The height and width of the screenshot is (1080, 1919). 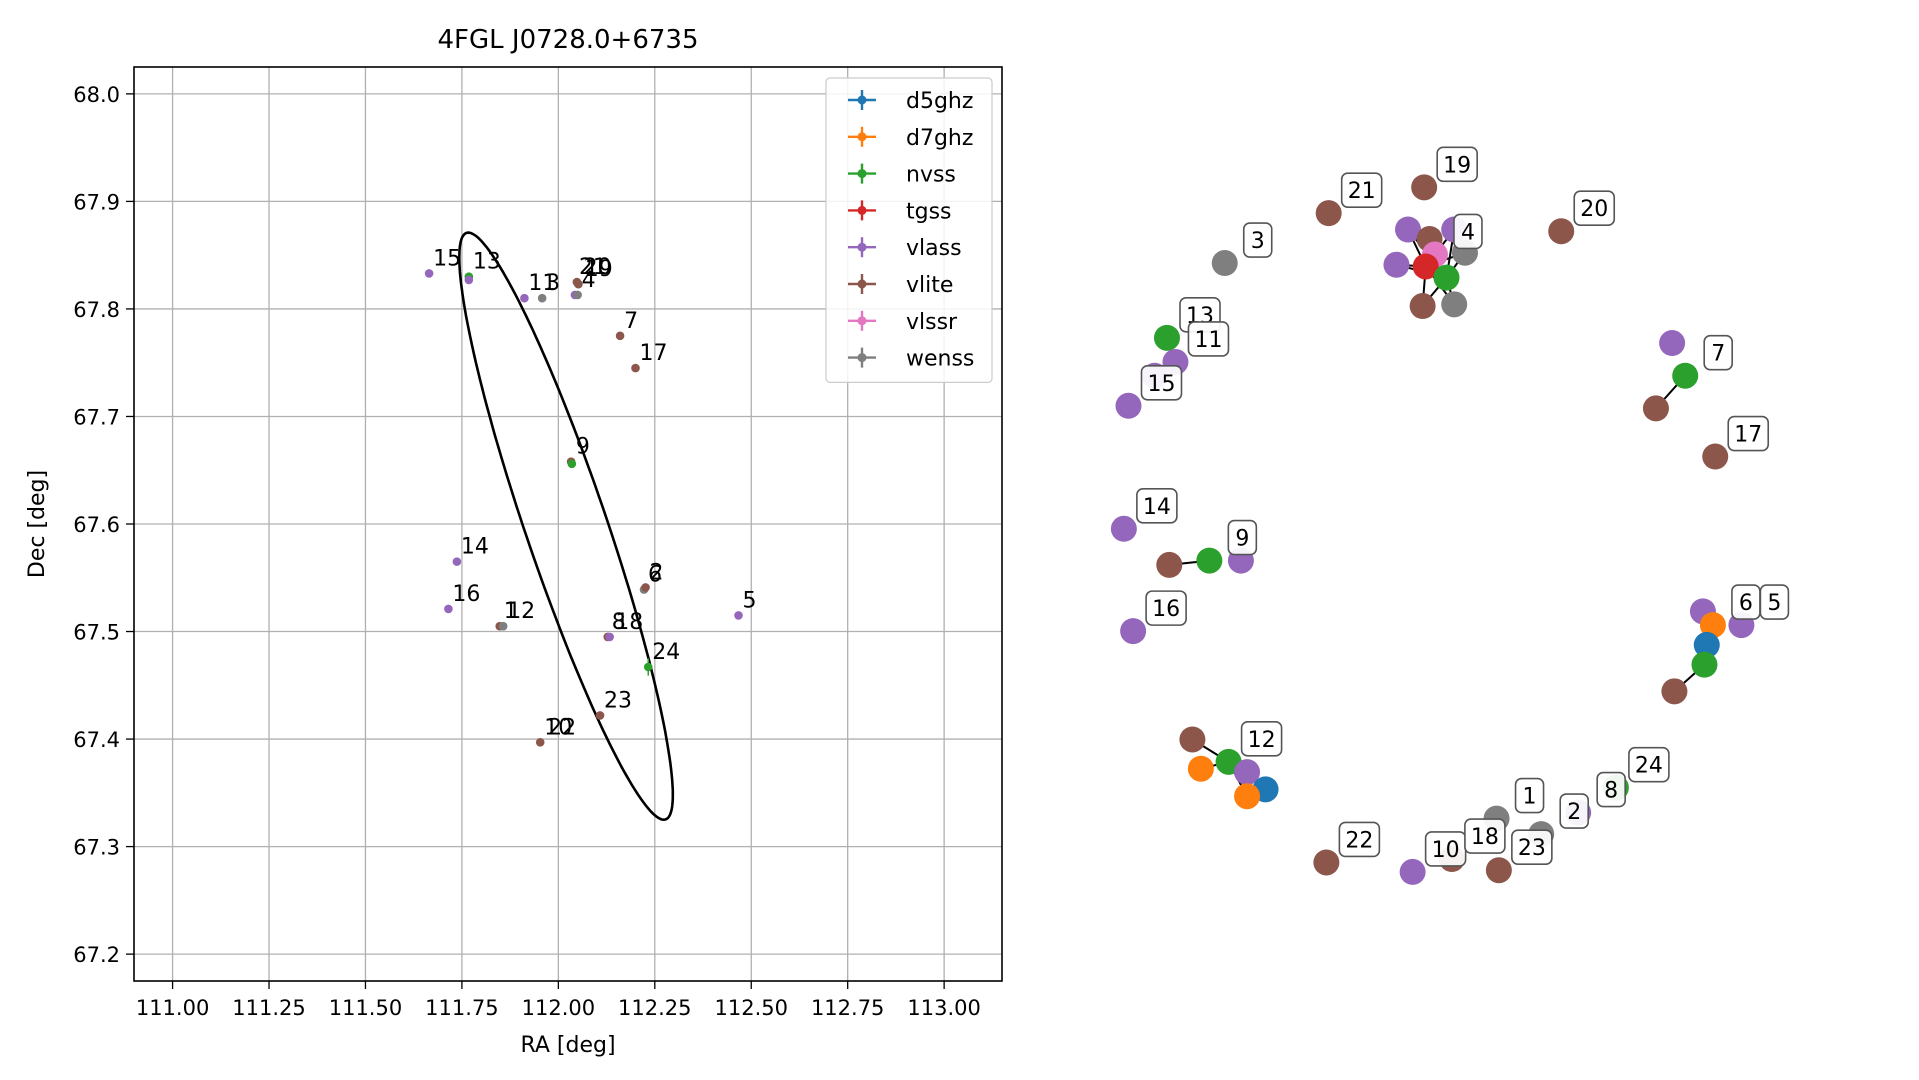 I want to click on x-tick-label: 111.25, so click(x=268, y=1008).